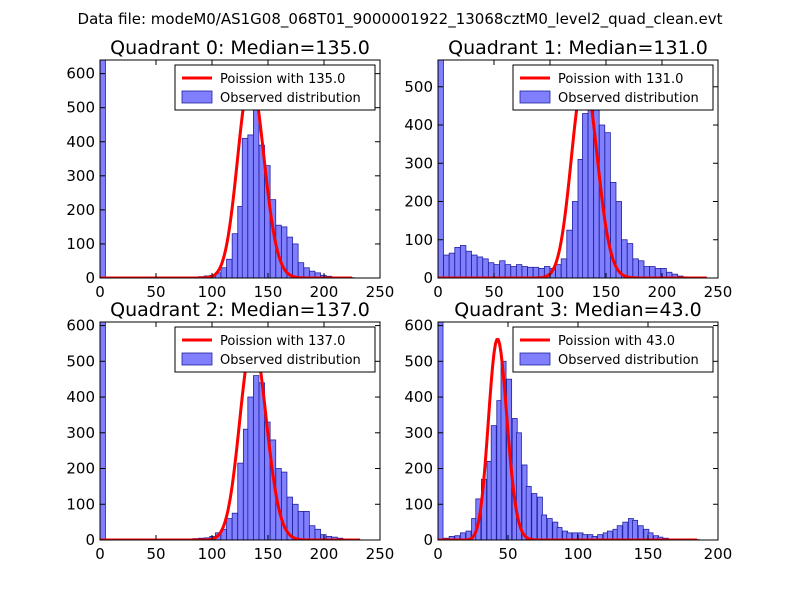 The height and width of the screenshot is (600, 800). What do you see at coordinates (240, 310) in the screenshot?
I see `panel-title: Quadrant 2: Median=137.0` at bounding box center [240, 310].